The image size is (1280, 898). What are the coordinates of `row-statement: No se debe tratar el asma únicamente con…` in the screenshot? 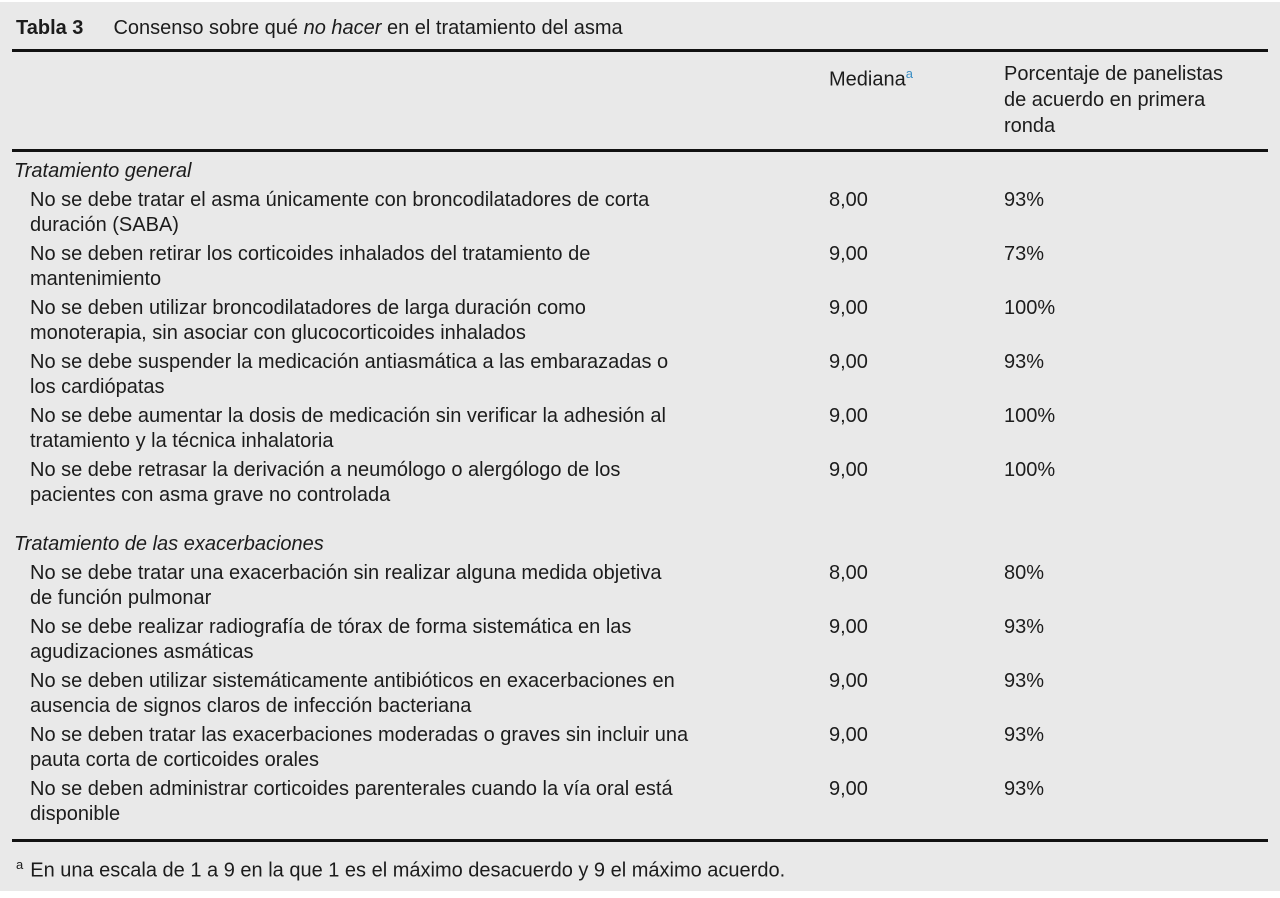 It's located at (340, 212).